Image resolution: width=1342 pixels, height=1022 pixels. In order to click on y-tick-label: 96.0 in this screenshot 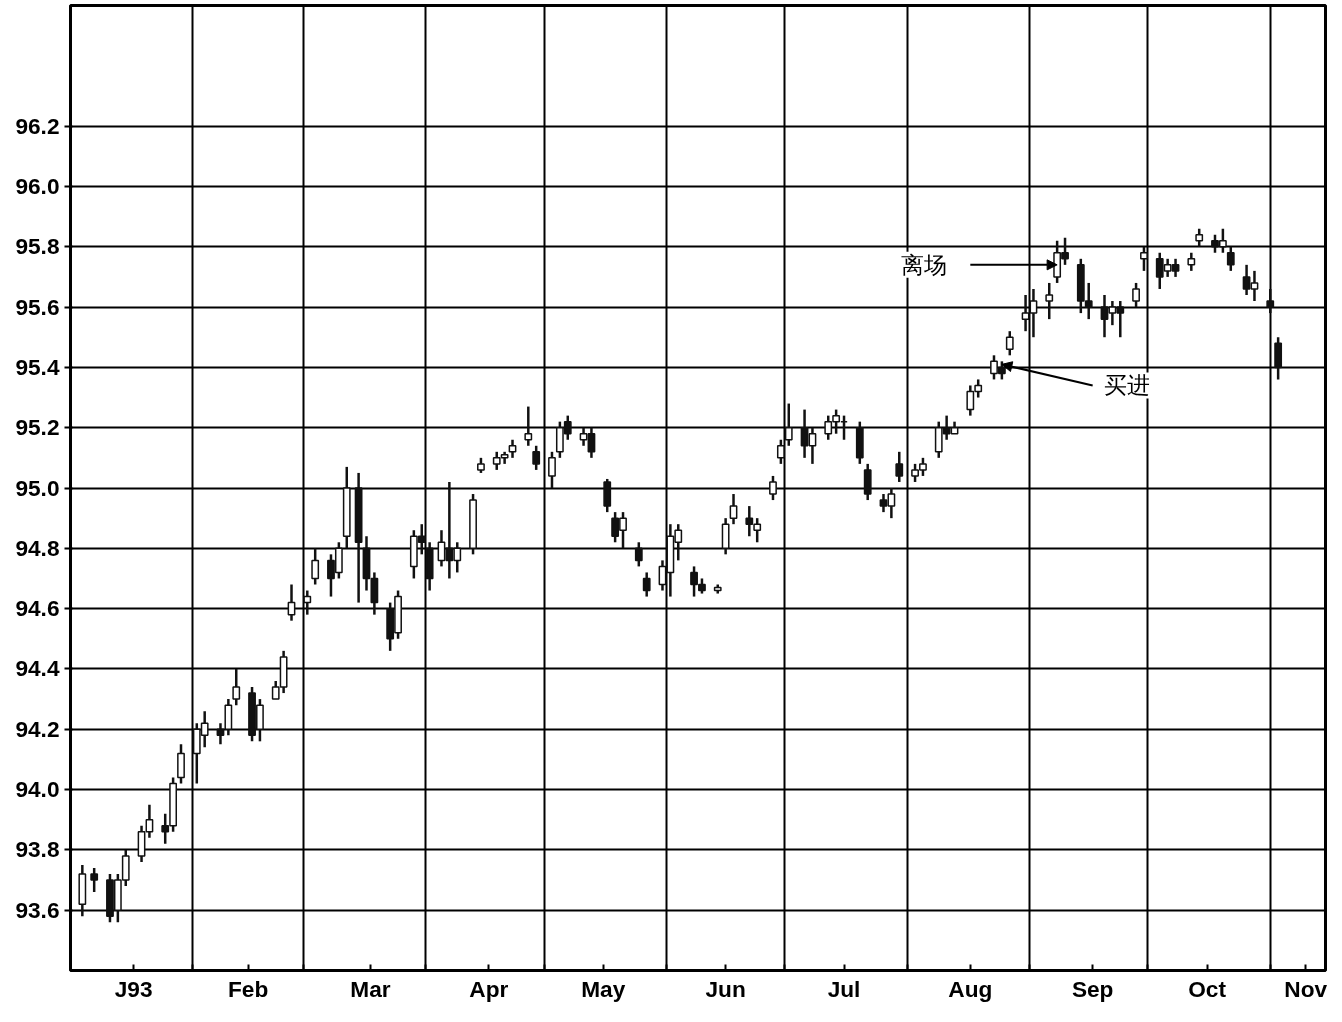, I will do `click(37, 185)`.